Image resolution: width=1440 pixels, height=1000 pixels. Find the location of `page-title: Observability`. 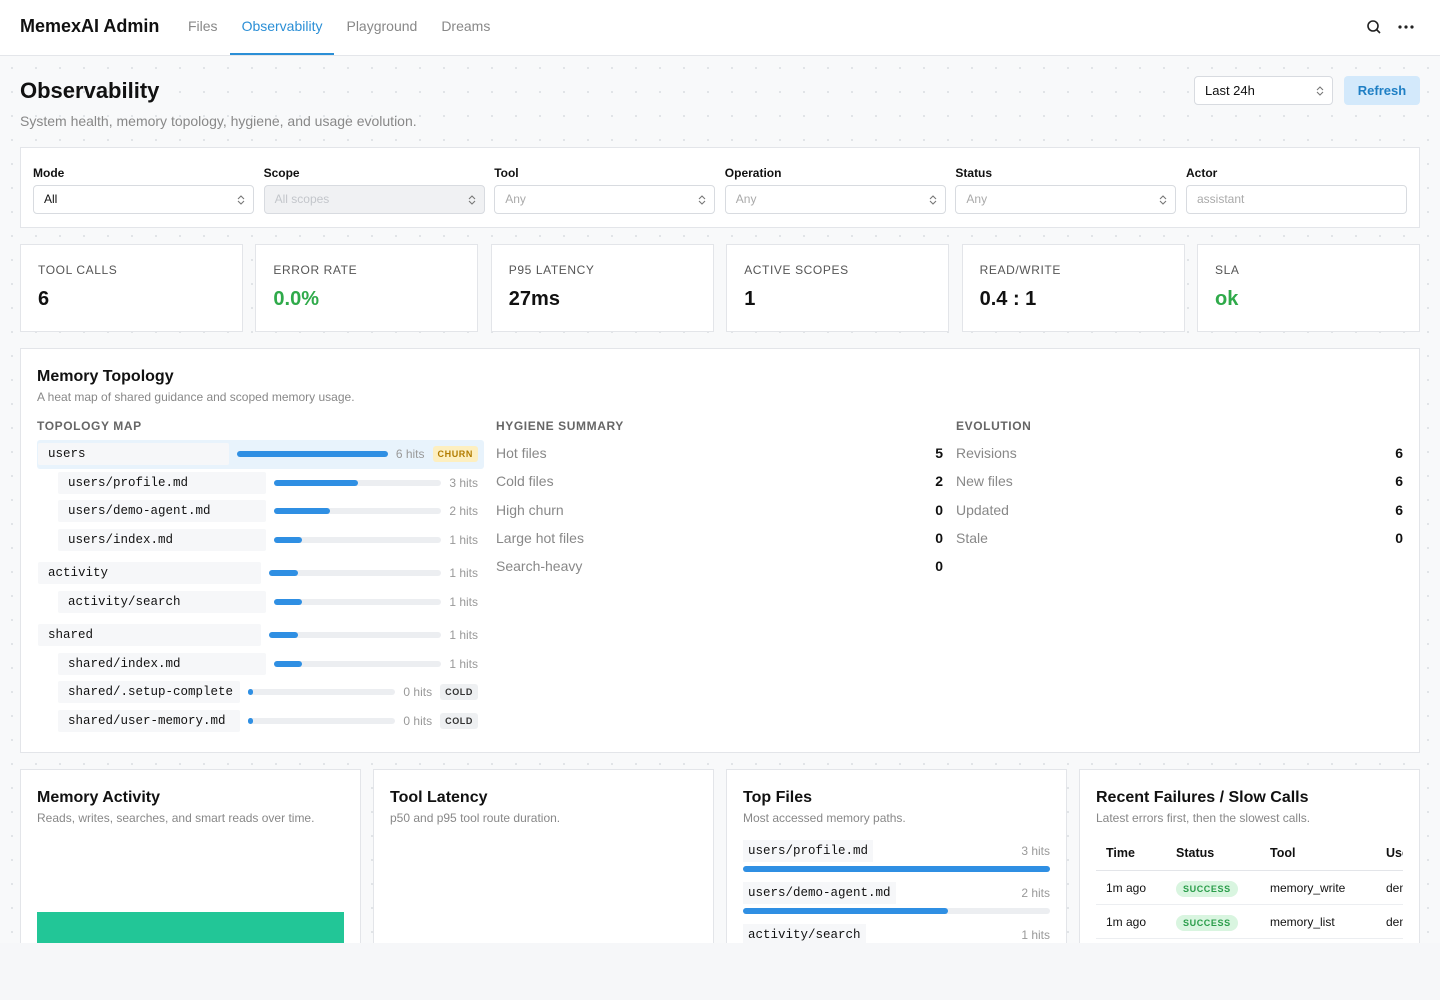

page-title: Observability is located at coordinates (90, 90).